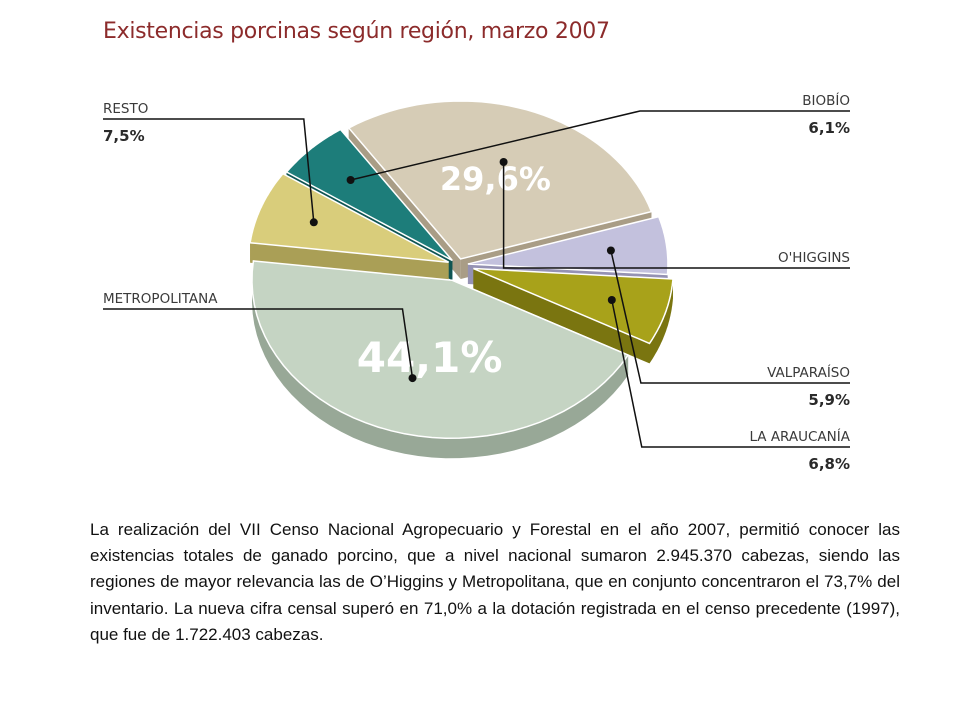  I want to click on callout-line-o-higgins, so click(676, 215).